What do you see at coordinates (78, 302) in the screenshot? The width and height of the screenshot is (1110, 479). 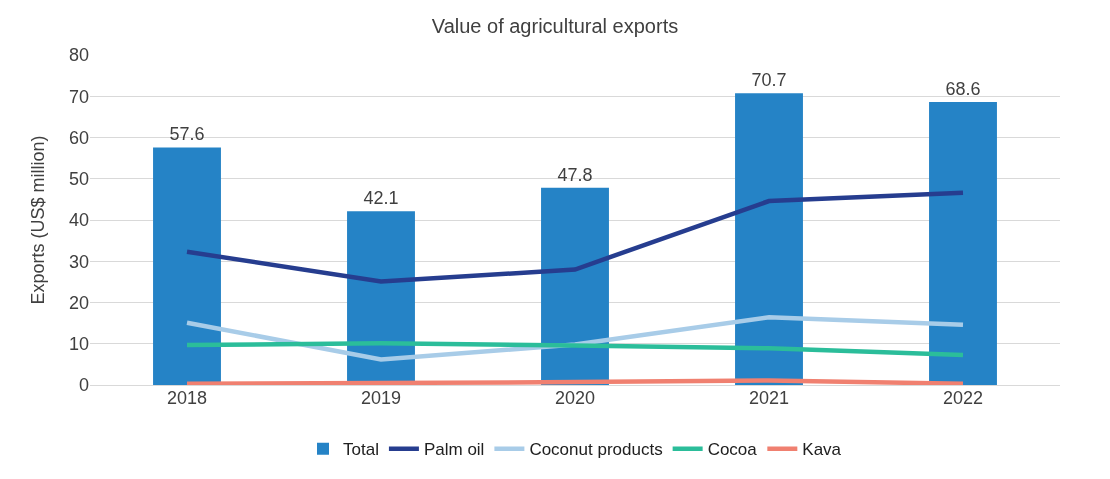 I see `y-tick-label: 20` at bounding box center [78, 302].